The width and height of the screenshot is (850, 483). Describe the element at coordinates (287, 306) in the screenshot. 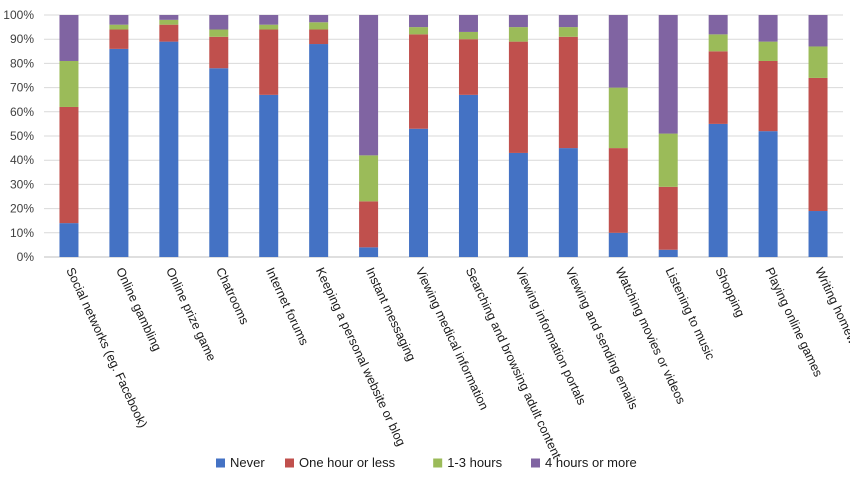

I see `x-category-label: Internet forums` at that location.